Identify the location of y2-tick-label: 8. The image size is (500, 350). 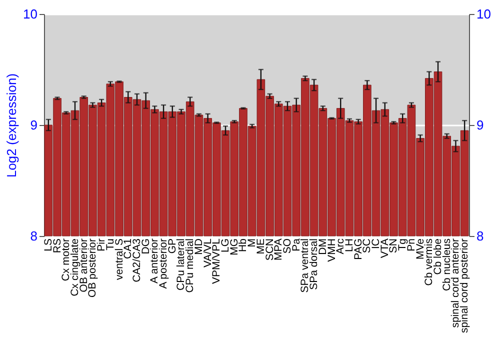
(480, 236).